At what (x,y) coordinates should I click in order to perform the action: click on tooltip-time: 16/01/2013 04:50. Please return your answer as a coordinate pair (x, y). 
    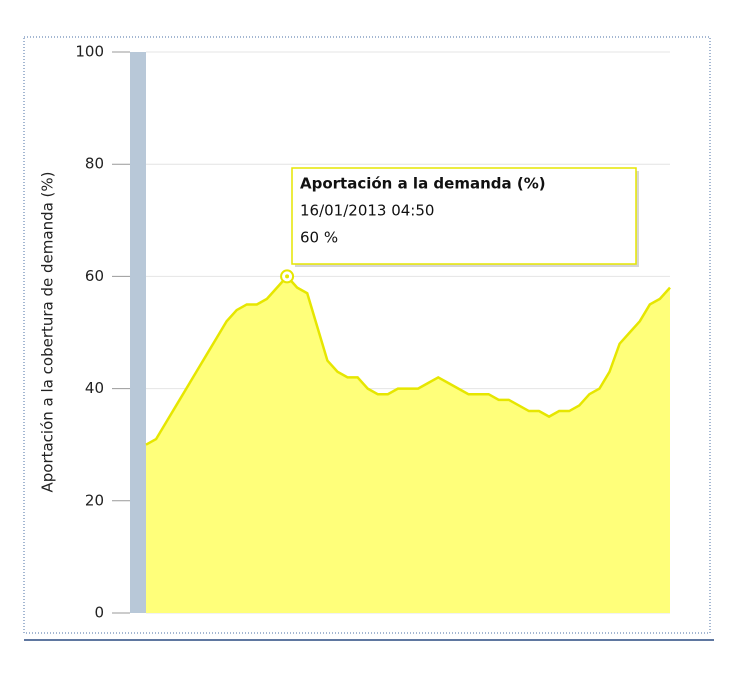
    Looking at the image, I should click on (367, 211).